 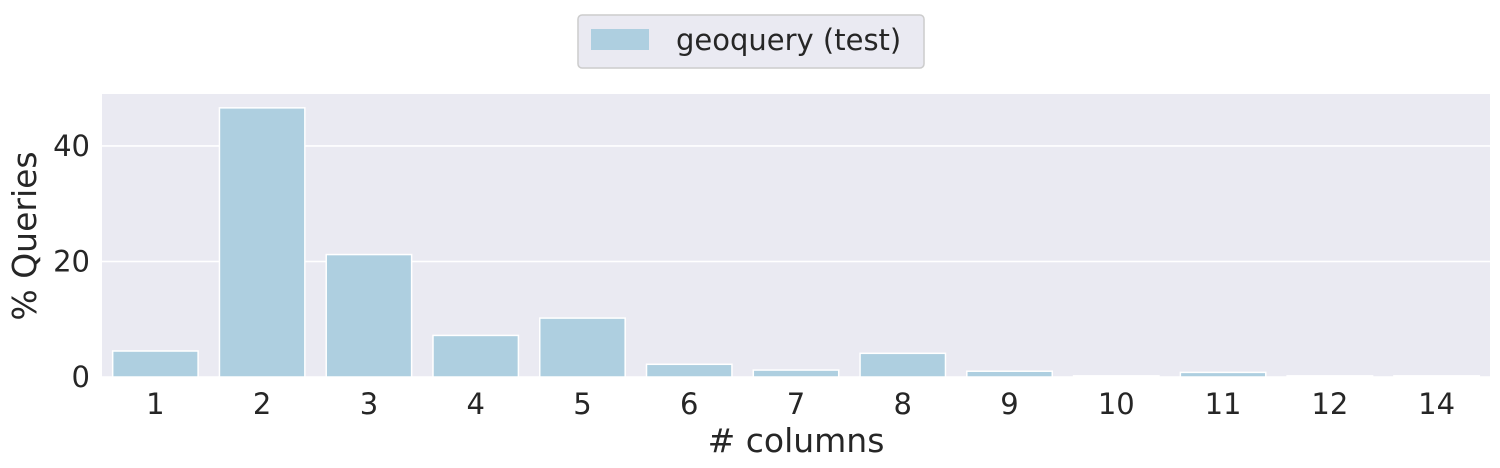 What do you see at coordinates (1223, 404) in the screenshot?
I see `x-tick-label: 11` at bounding box center [1223, 404].